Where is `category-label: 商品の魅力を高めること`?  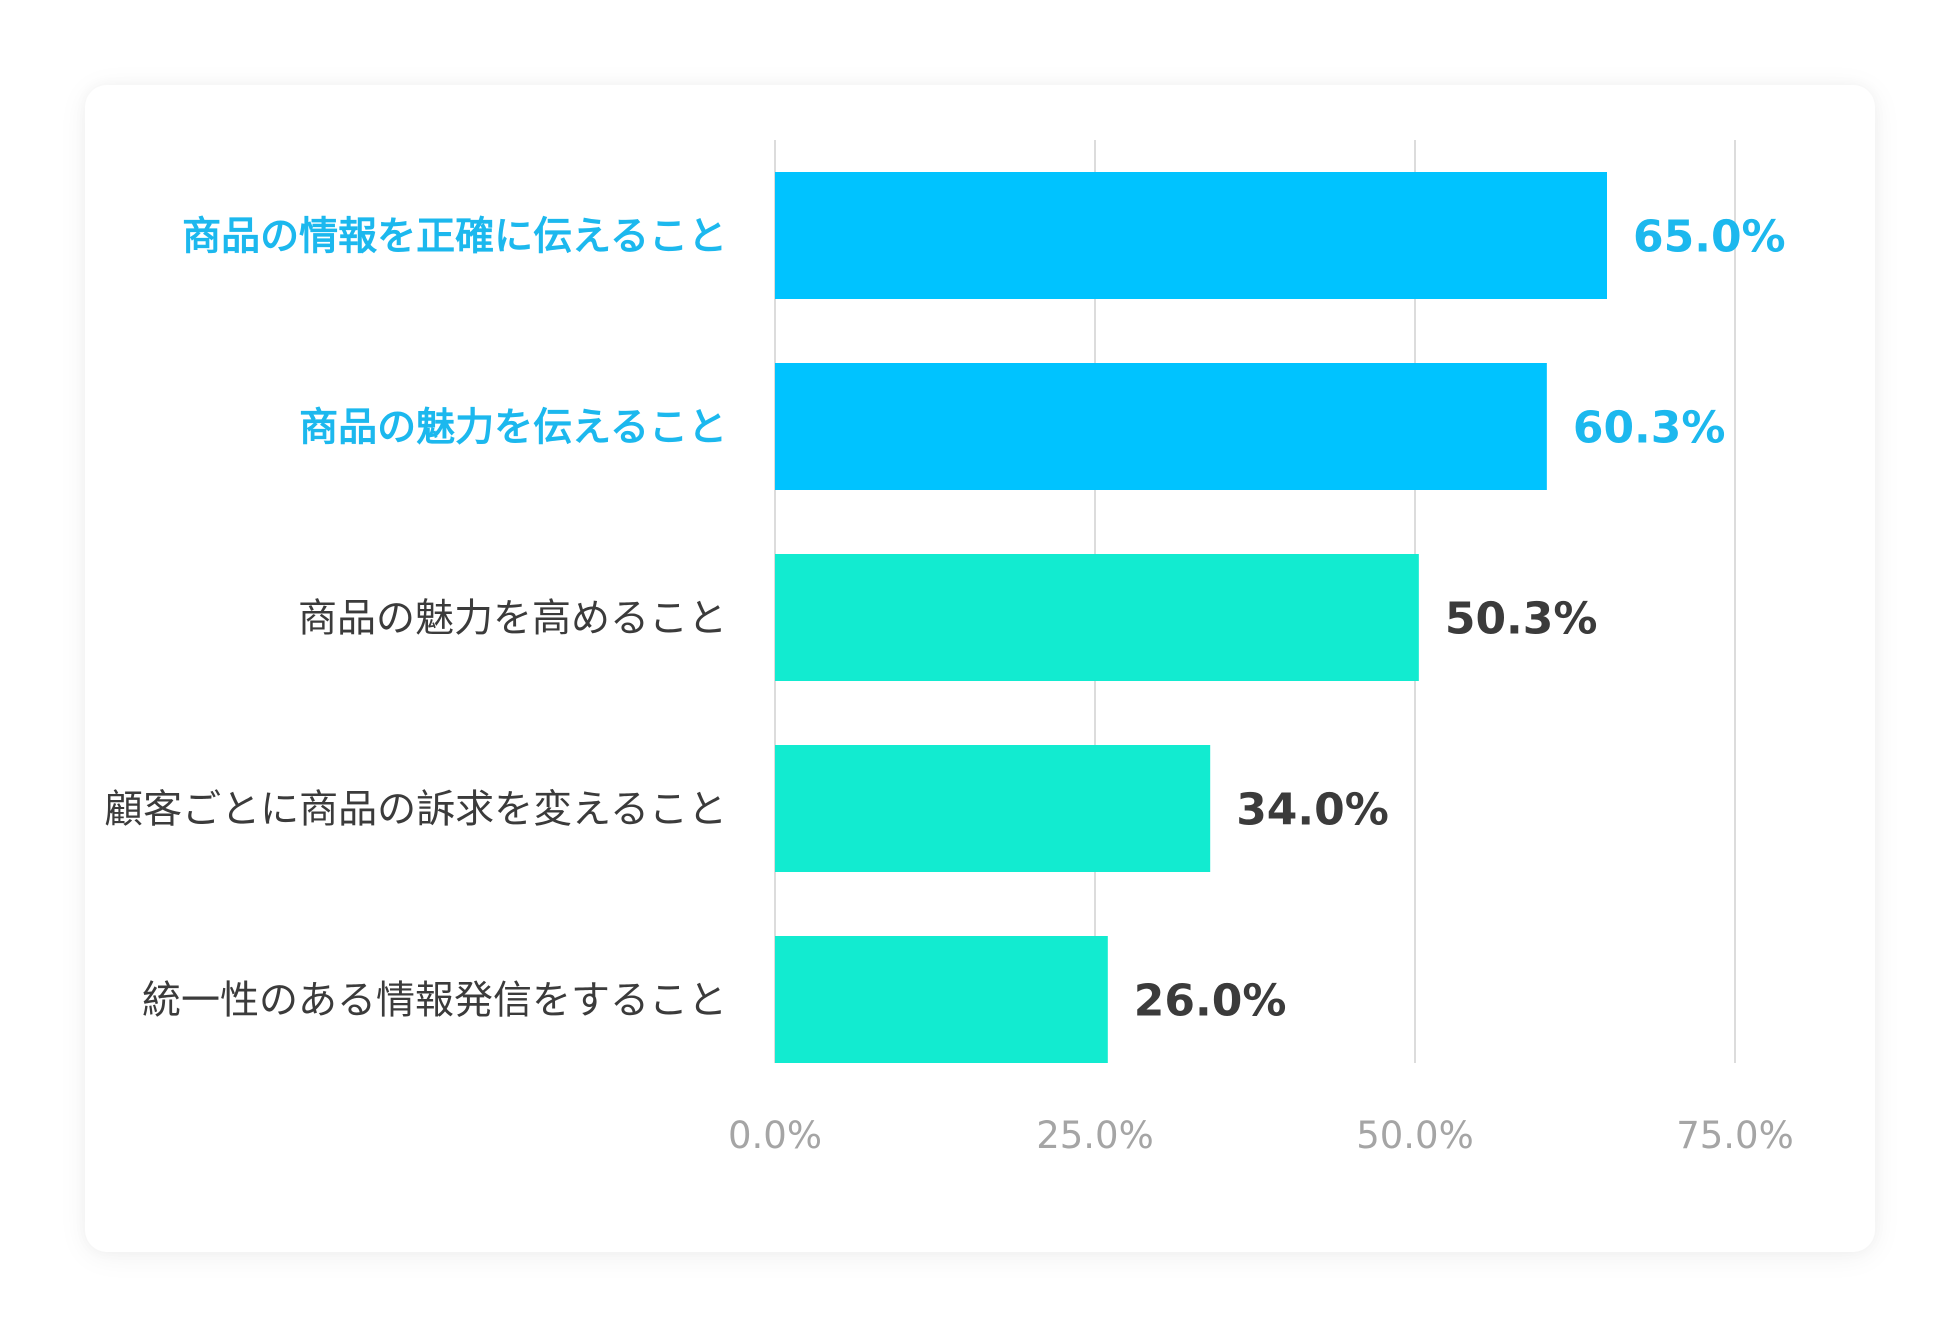 category-label: 商品の魅力を高めること is located at coordinates (512, 619).